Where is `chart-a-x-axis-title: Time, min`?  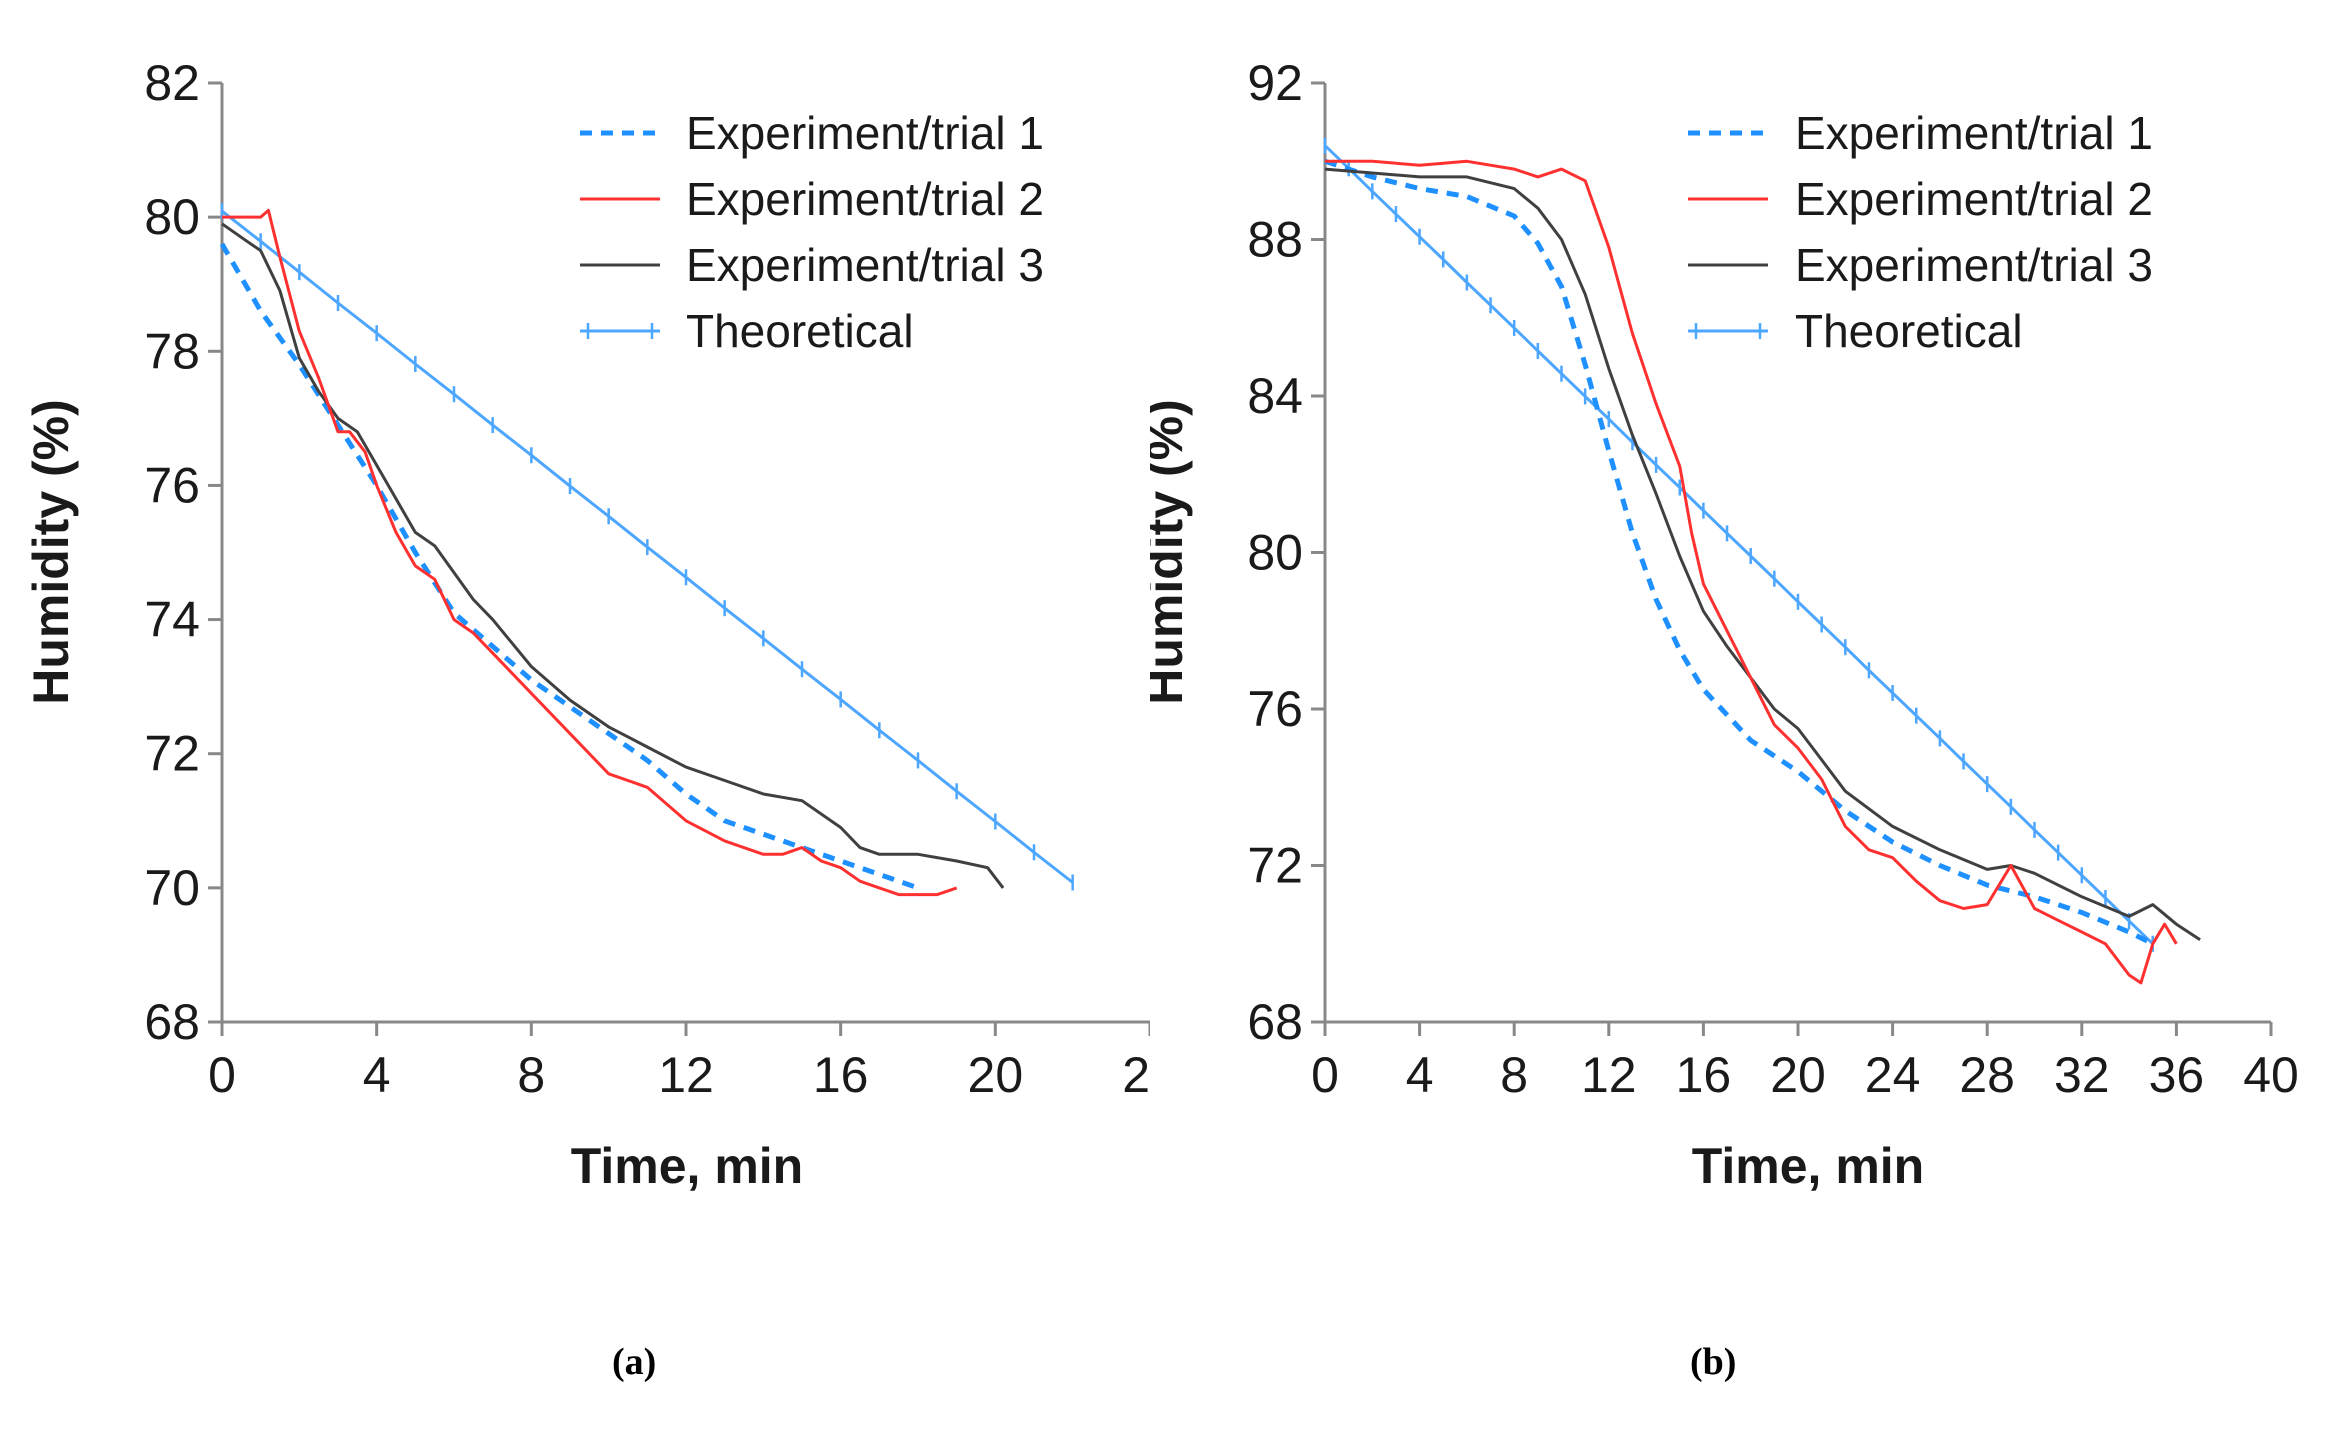
chart-a-x-axis-title: Time, min is located at coordinates (687, 1166).